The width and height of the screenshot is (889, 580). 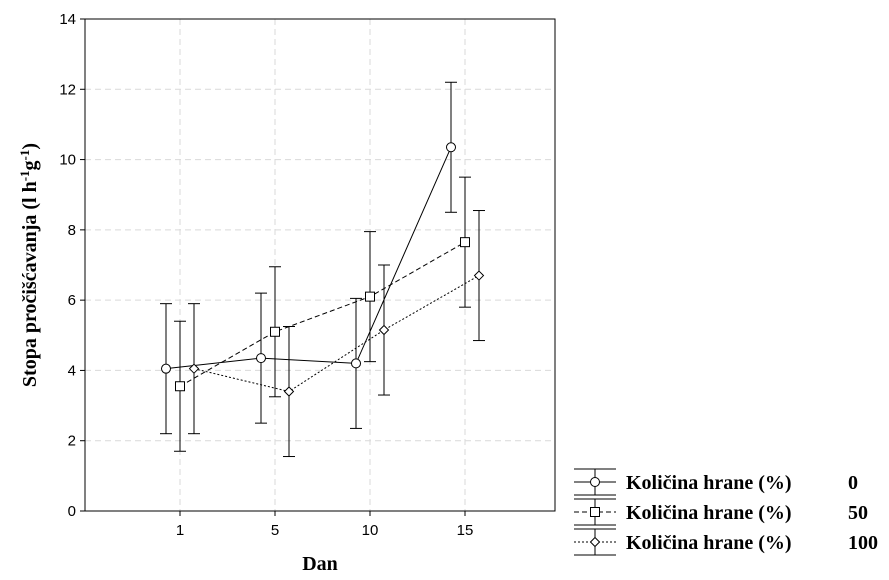 What do you see at coordinates (72, 511) in the screenshot?
I see `y-tick-label: 0` at bounding box center [72, 511].